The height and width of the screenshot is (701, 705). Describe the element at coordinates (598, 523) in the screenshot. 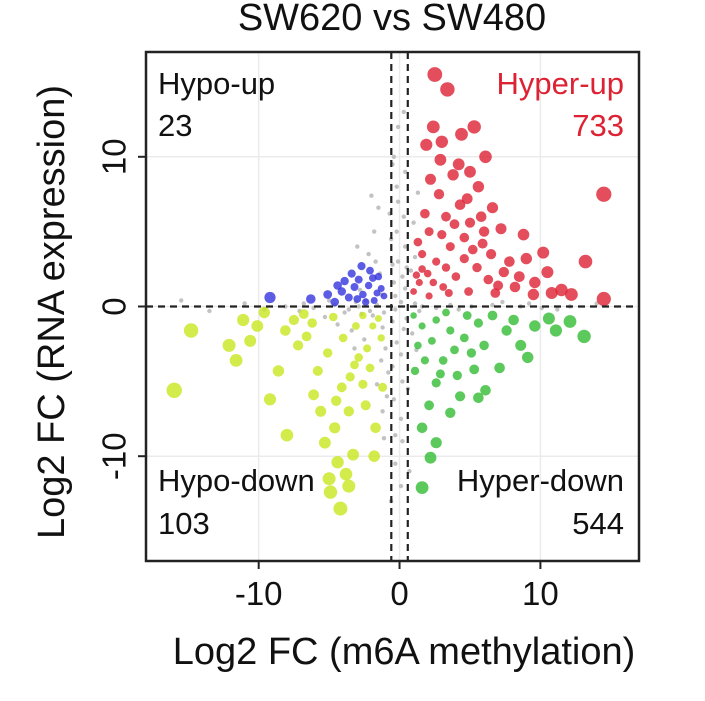

I see `quad-count-hyper-down: 544` at that location.